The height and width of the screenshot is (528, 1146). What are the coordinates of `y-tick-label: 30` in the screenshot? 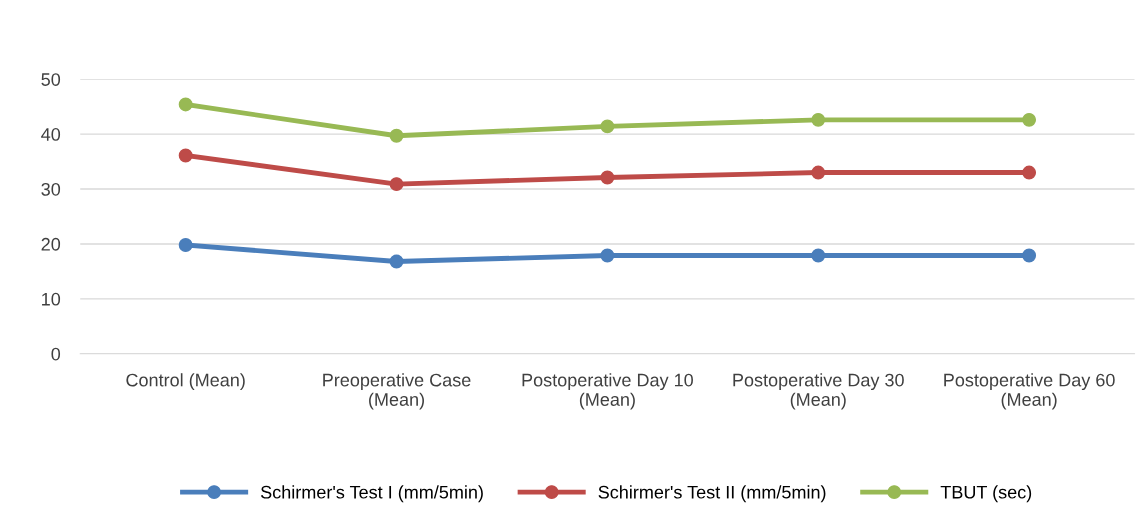 It's located at (51, 189).